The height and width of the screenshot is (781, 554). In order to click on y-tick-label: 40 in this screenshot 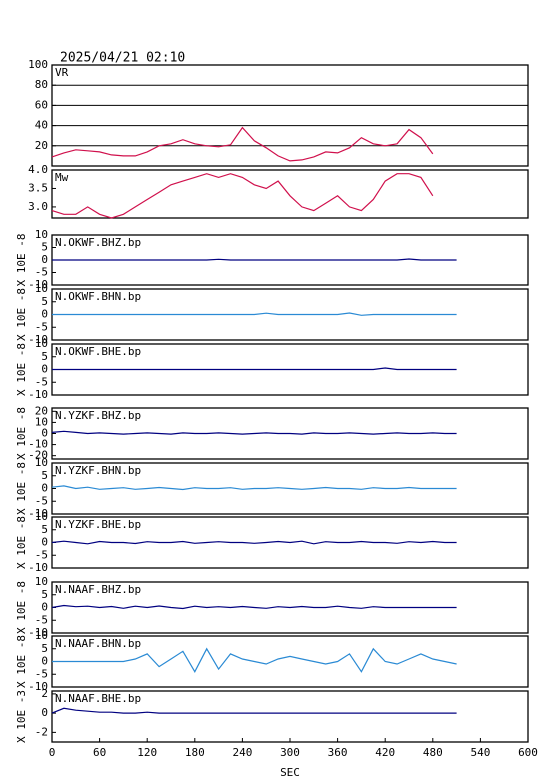, I will do `click(41, 125)`.